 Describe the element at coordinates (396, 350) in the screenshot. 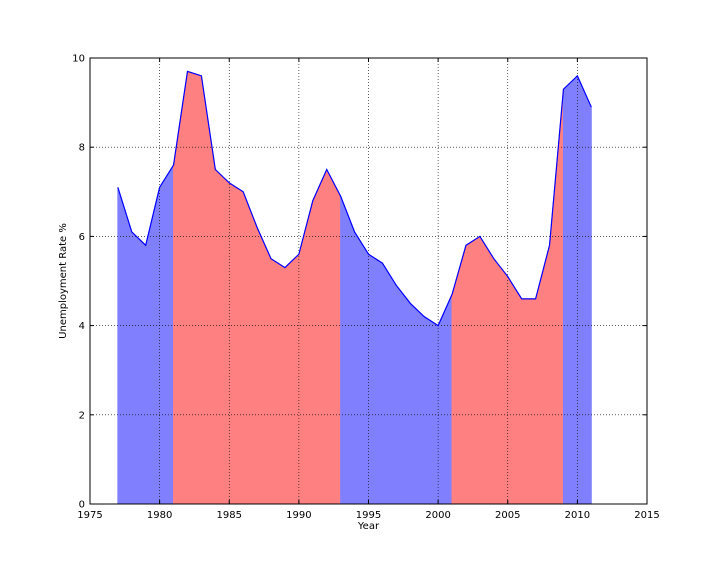

I see `area-segment-1993-2001` at that location.